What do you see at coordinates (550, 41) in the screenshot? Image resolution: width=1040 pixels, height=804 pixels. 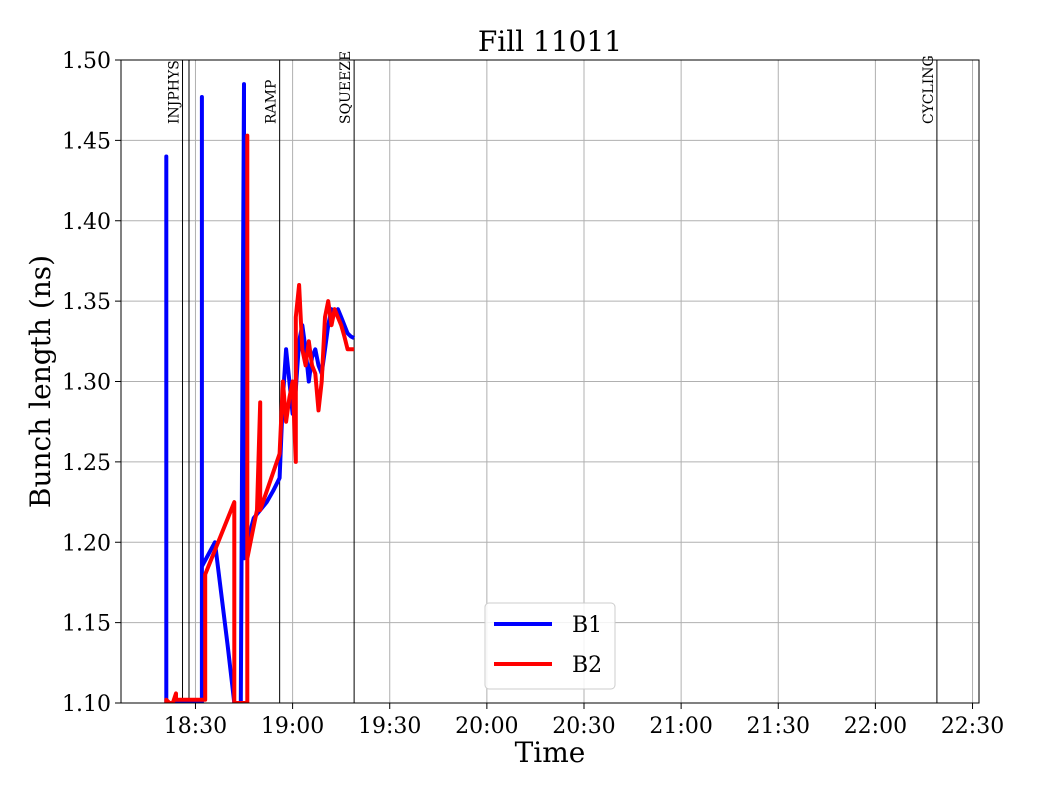 I see `chart-title: Fill 11011` at bounding box center [550, 41].